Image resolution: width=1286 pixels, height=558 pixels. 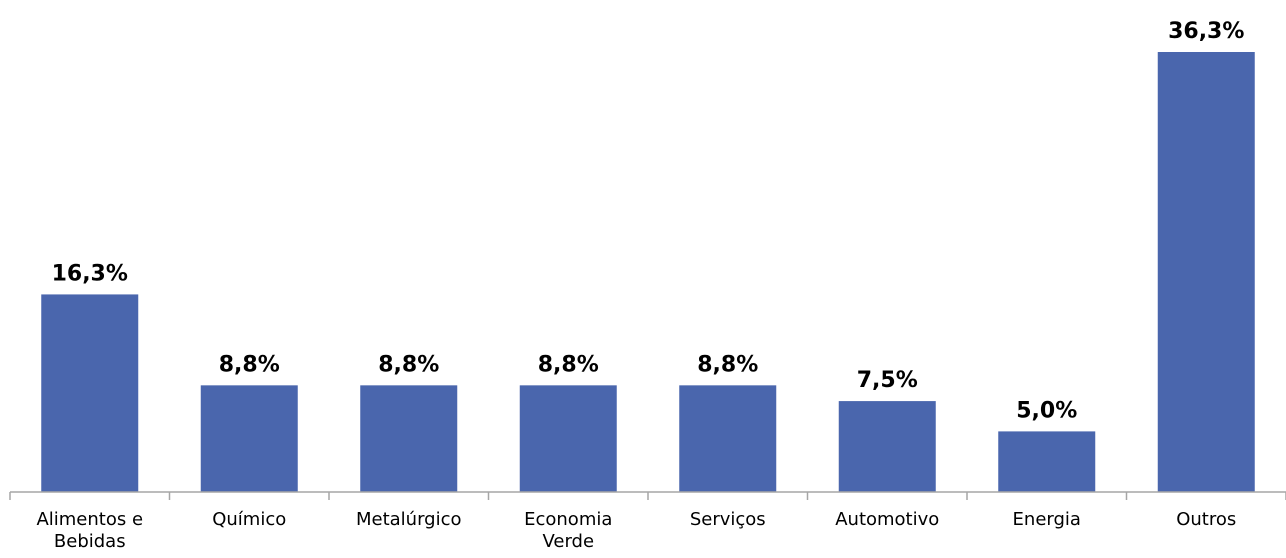 I want to click on x-axis, so click(x=647, y=495).